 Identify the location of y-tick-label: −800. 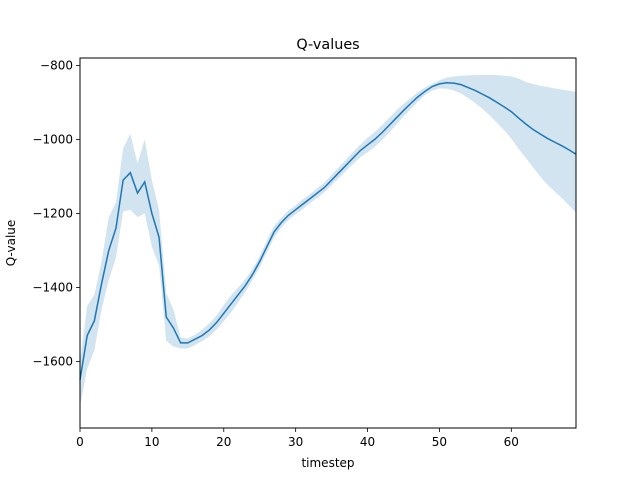
(56, 65).